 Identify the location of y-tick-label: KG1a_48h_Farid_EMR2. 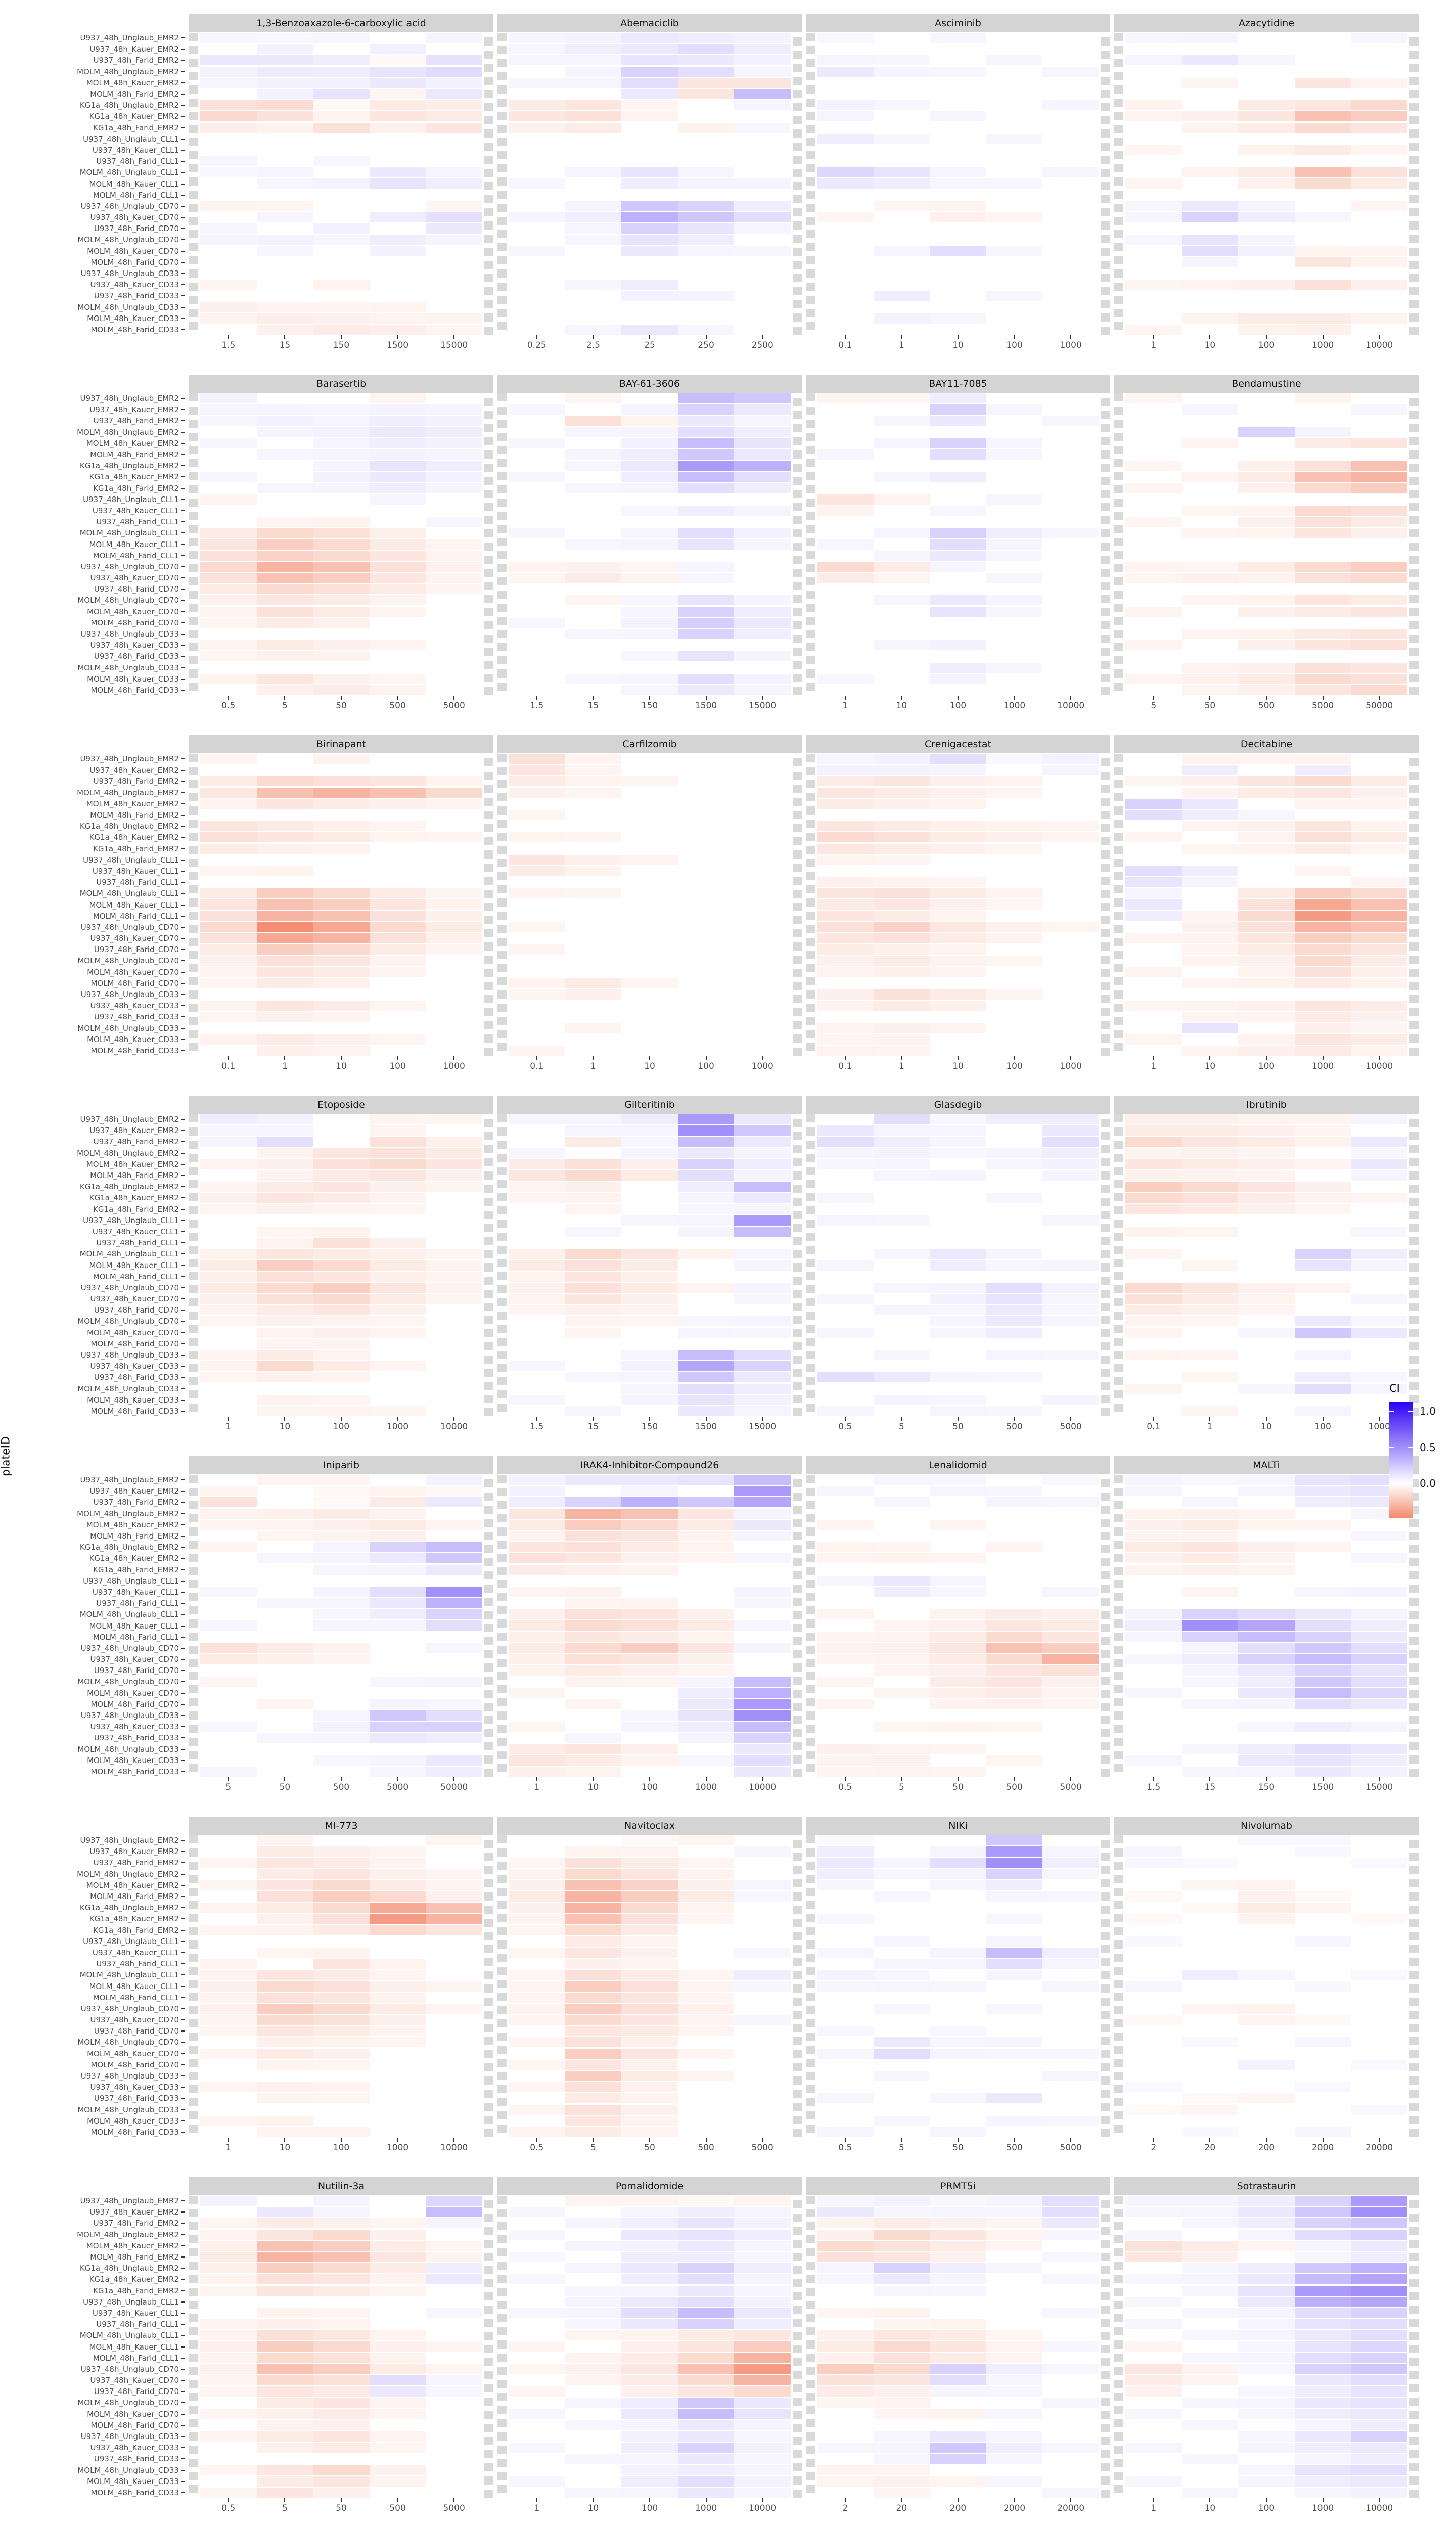
(92, 489).